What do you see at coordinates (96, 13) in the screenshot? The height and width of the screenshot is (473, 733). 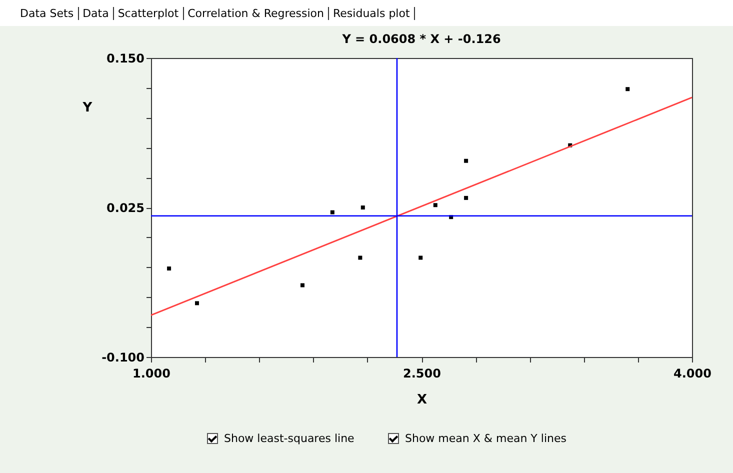 I see `text: Data` at bounding box center [96, 13].